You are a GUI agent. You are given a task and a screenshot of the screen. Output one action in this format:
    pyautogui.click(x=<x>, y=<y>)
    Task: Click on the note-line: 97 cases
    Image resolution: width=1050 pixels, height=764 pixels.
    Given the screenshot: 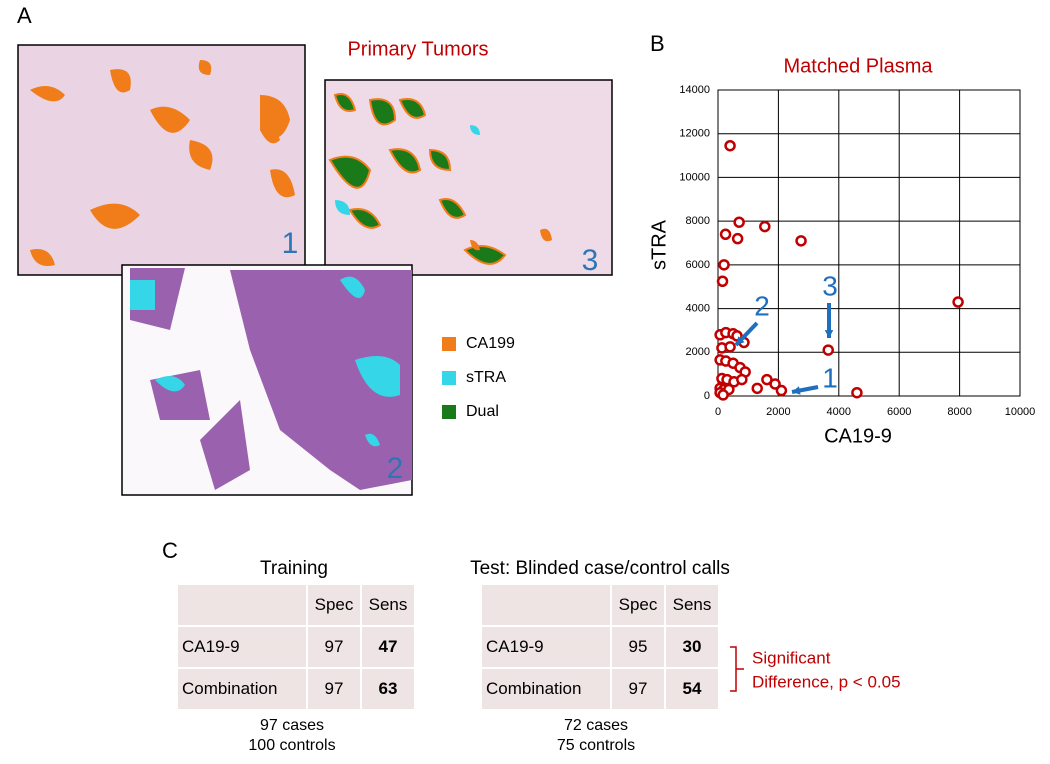 What is the action you would take?
    pyautogui.click(x=292, y=725)
    